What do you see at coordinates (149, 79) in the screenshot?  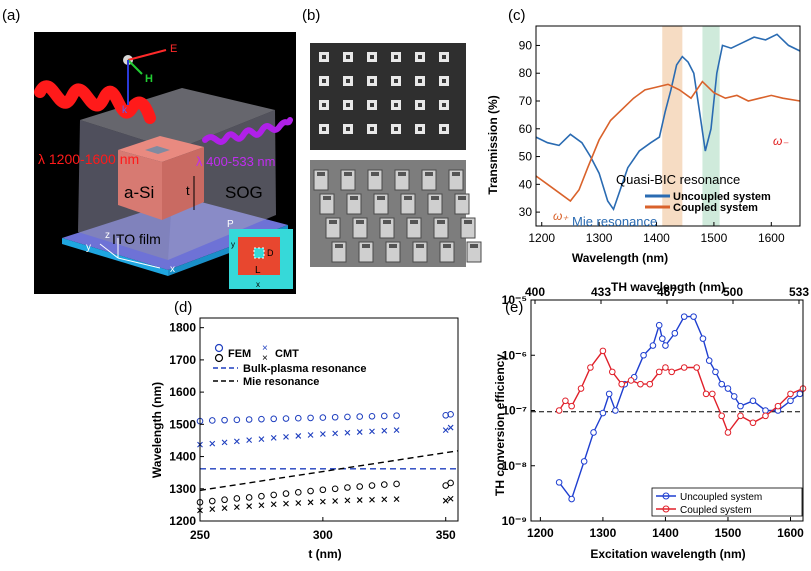 I see `axis-h-label: H` at bounding box center [149, 79].